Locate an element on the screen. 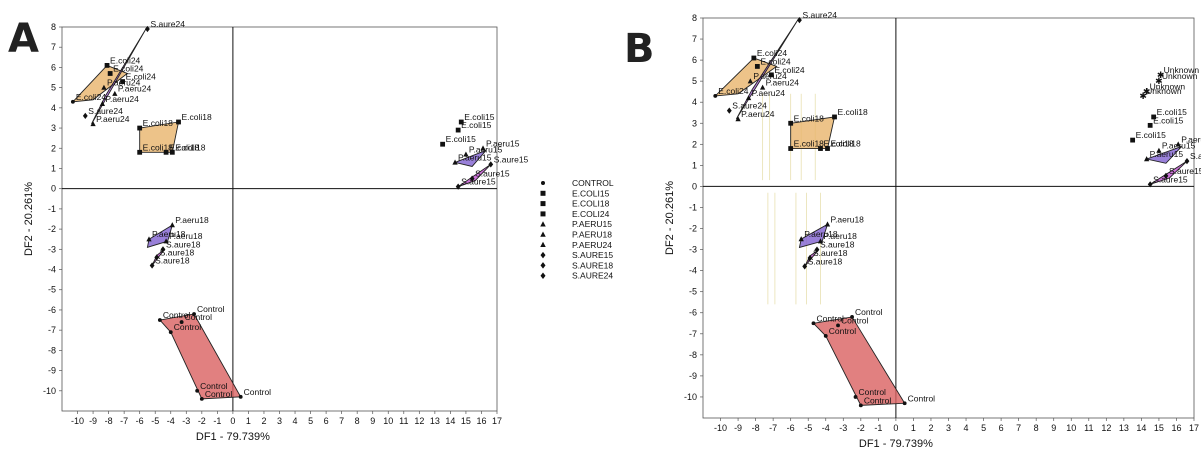  x-tick-label: 5 is located at coordinates (310, 421).